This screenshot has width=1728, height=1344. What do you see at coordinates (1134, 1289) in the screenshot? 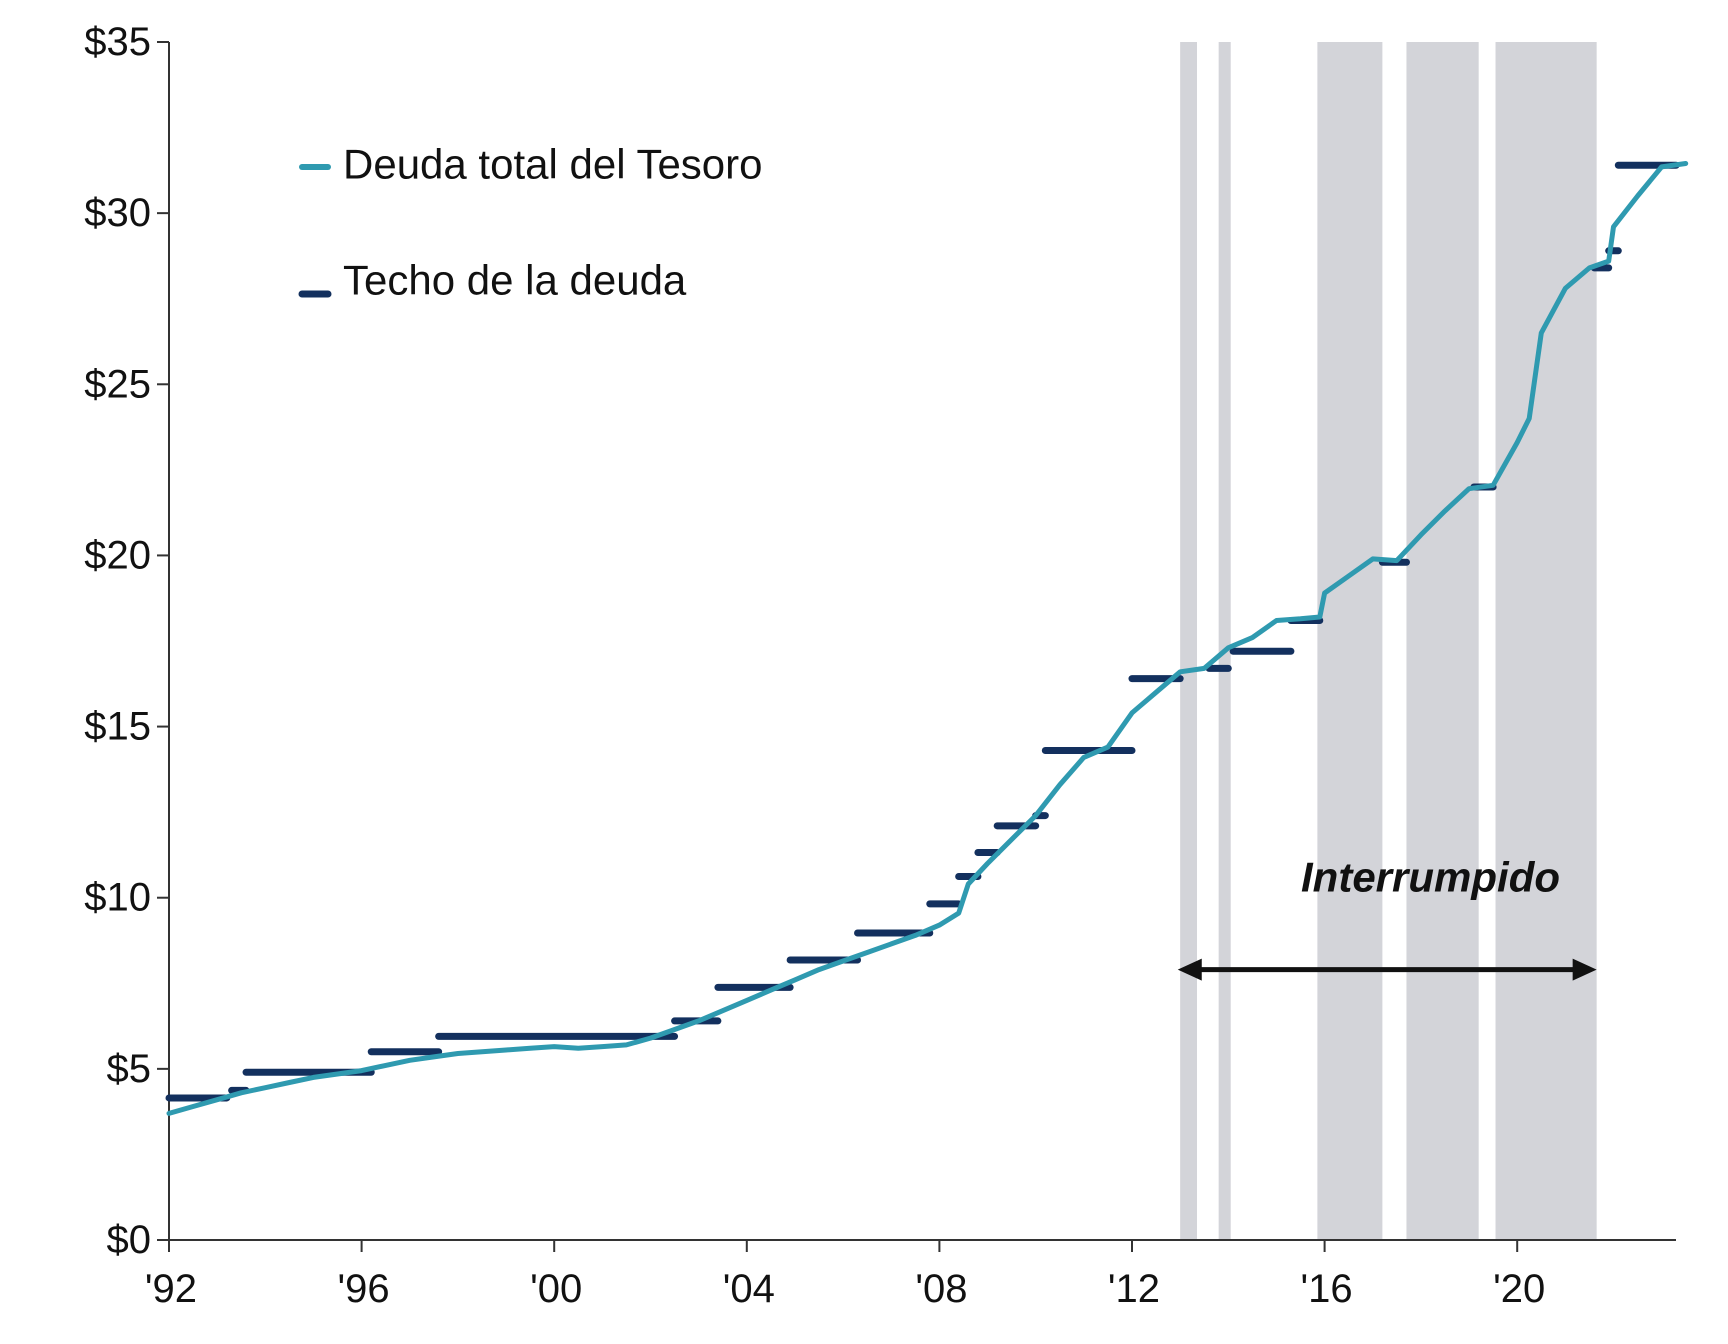
I see `x-tick-label: '12` at bounding box center [1134, 1289].